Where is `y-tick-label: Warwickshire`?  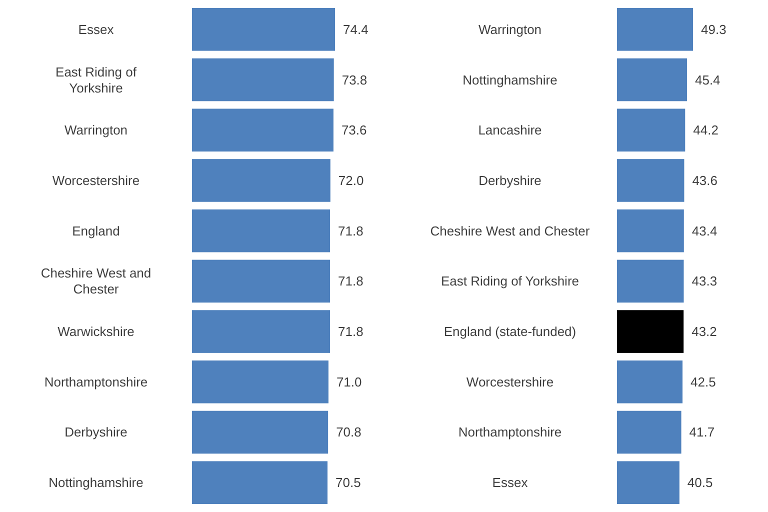
y-tick-label: Warwickshire is located at coordinates (96, 332).